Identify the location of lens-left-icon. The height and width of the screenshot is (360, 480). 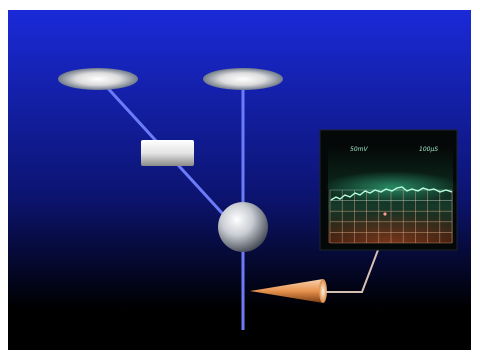
(98, 79).